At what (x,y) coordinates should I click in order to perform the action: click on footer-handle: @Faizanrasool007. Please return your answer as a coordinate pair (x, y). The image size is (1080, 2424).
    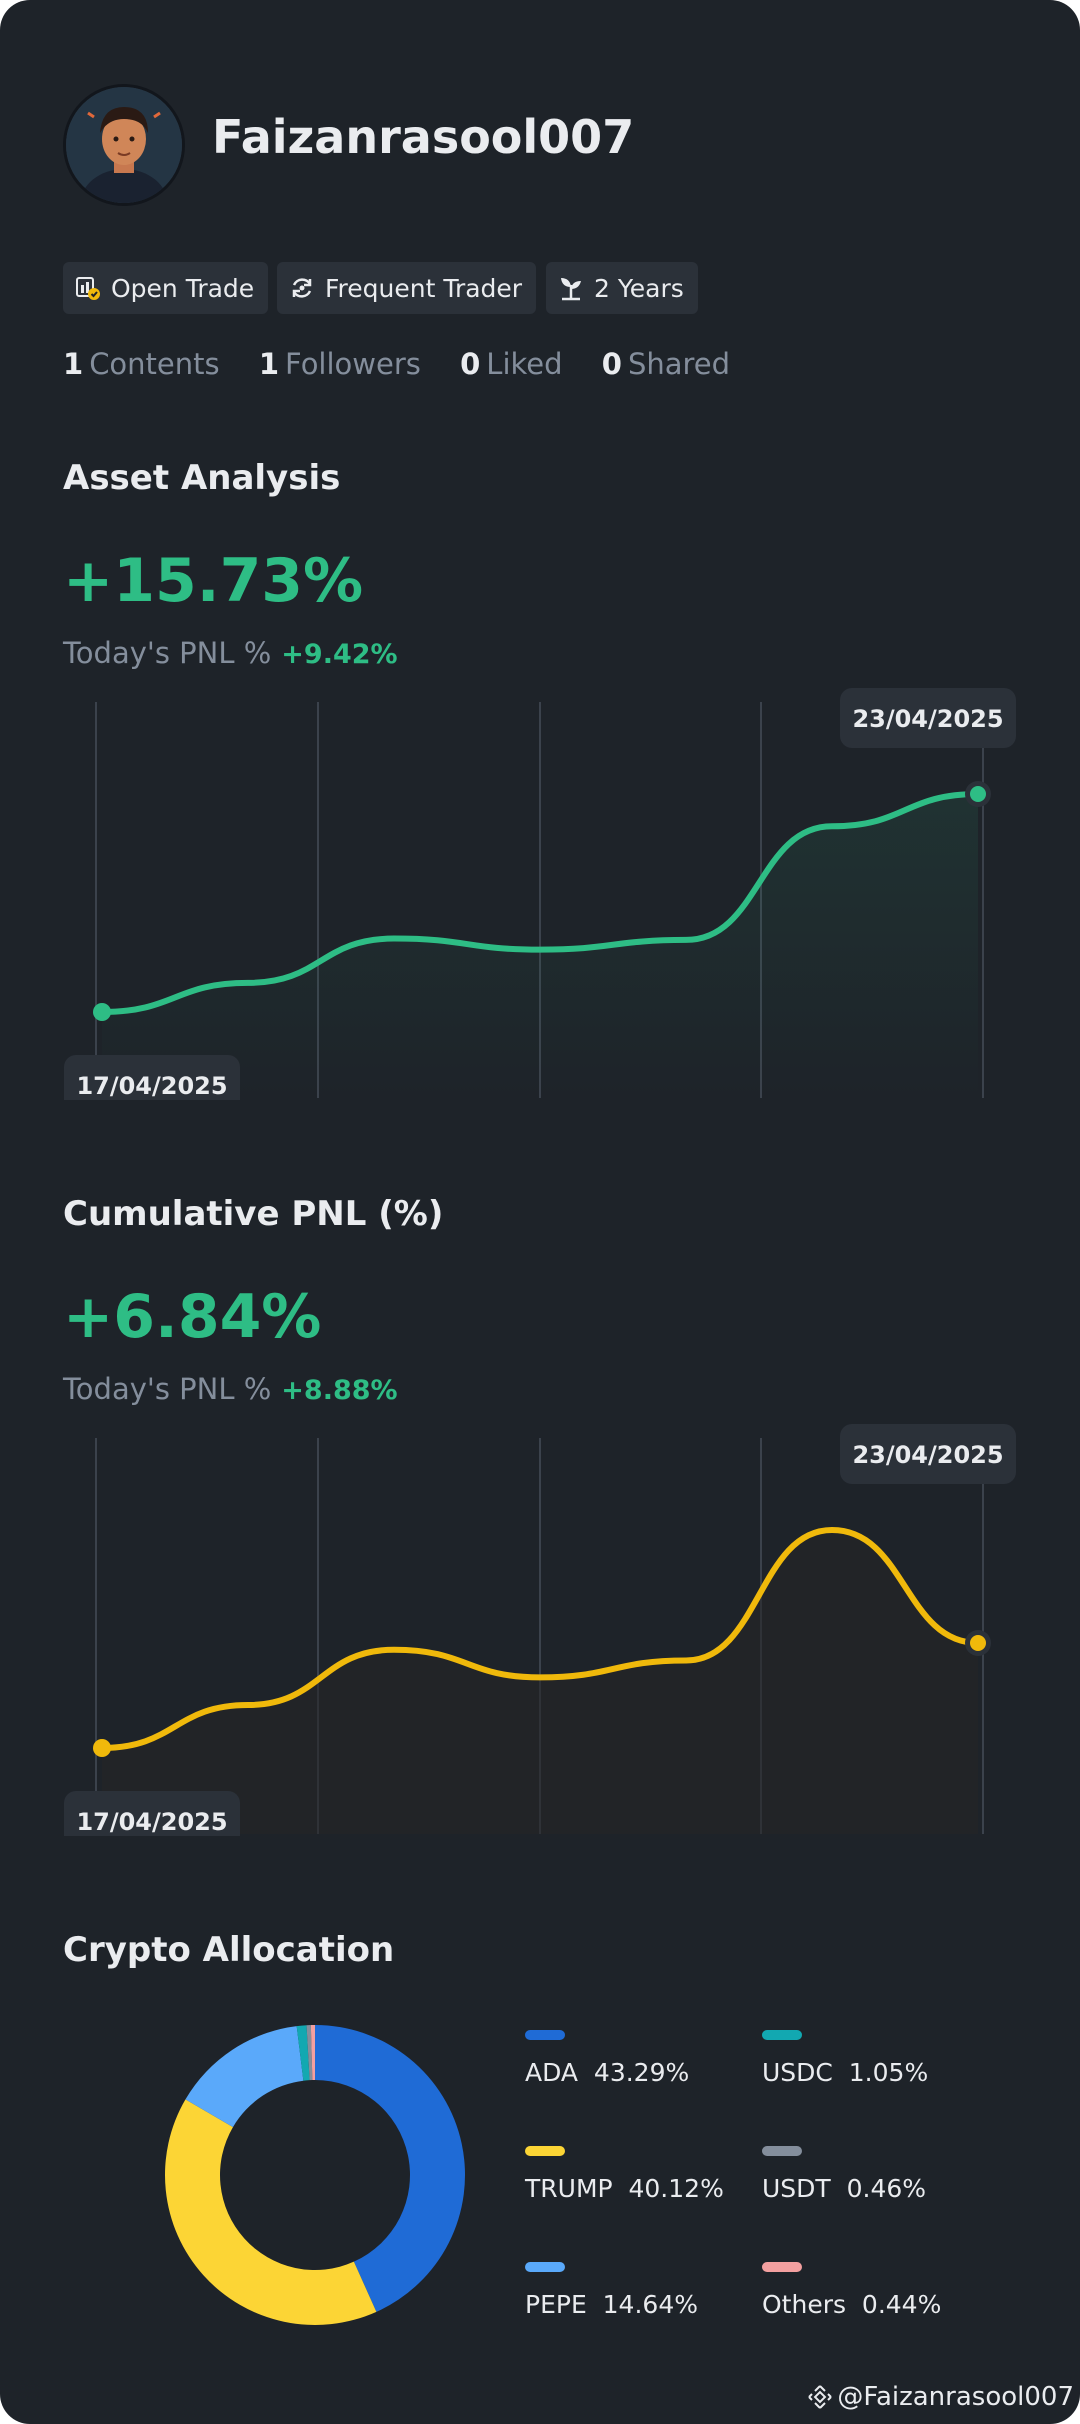
    Looking at the image, I should click on (955, 2397).